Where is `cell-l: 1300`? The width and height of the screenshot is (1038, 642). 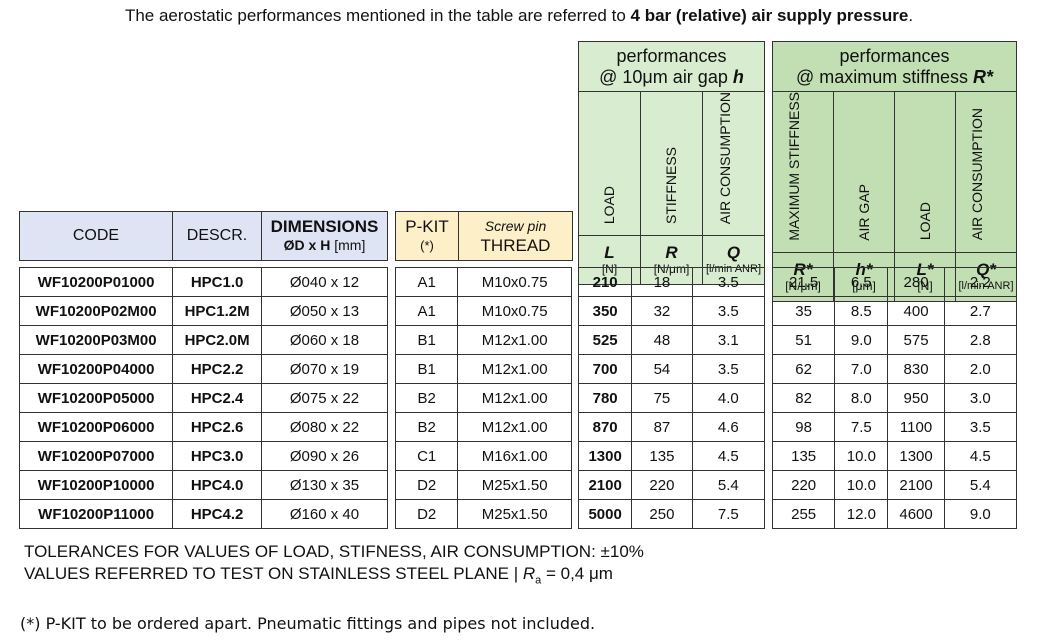
cell-l: 1300 is located at coordinates (605, 456).